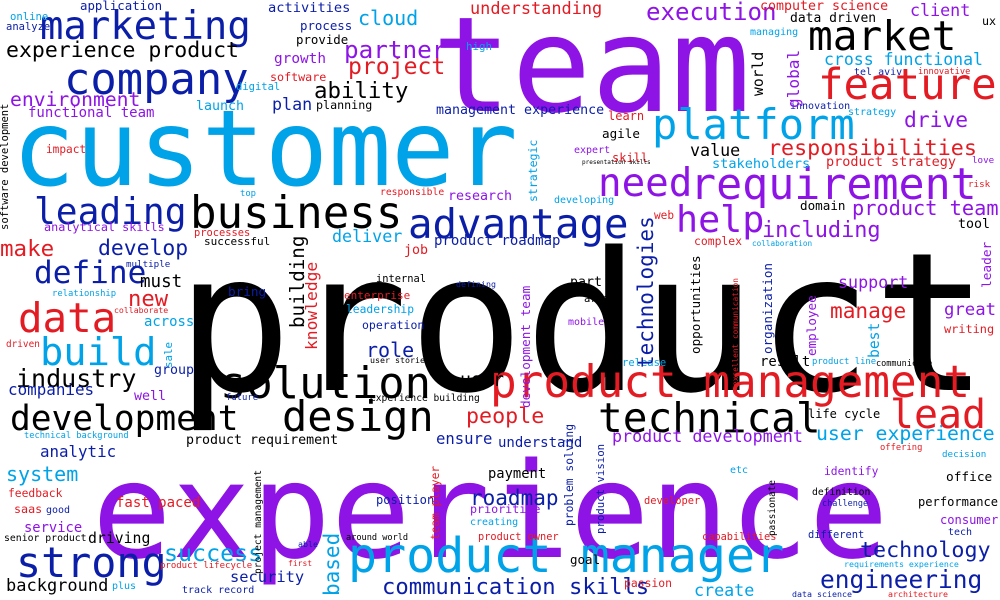 The image size is (1000, 600). Describe the element at coordinates (983, 160) in the screenshot. I see `cloud-word: love` at that location.